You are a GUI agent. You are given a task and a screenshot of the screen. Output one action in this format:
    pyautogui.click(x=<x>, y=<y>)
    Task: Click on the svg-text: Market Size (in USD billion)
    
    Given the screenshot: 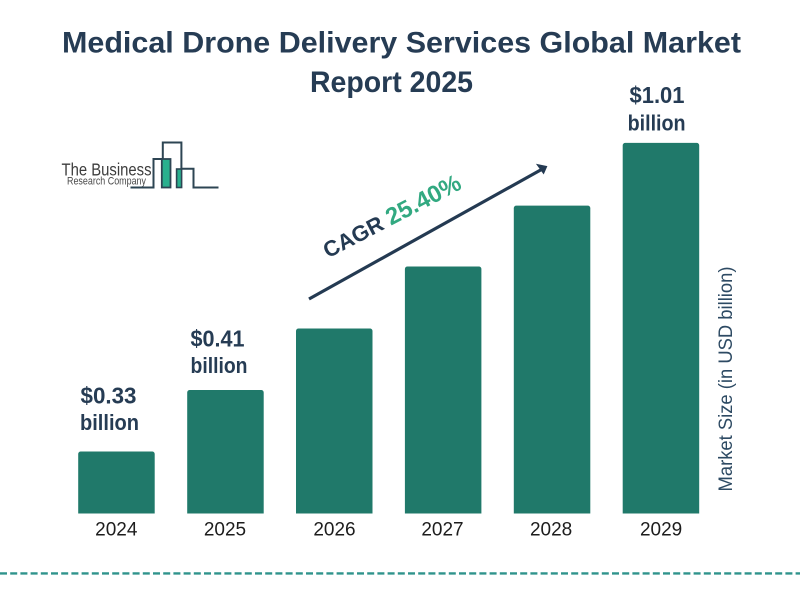 What is the action you would take?
    pyautogui.click(x=726, y=379)
    